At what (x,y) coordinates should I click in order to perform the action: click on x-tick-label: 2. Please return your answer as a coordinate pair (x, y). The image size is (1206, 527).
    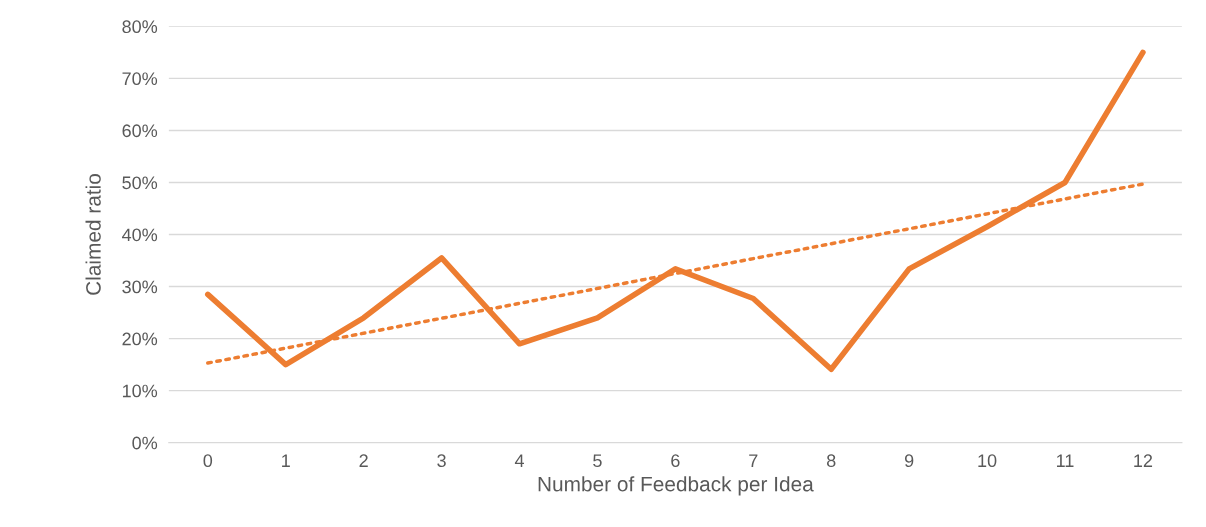
    Looking at the image, I should click on (363, 460).